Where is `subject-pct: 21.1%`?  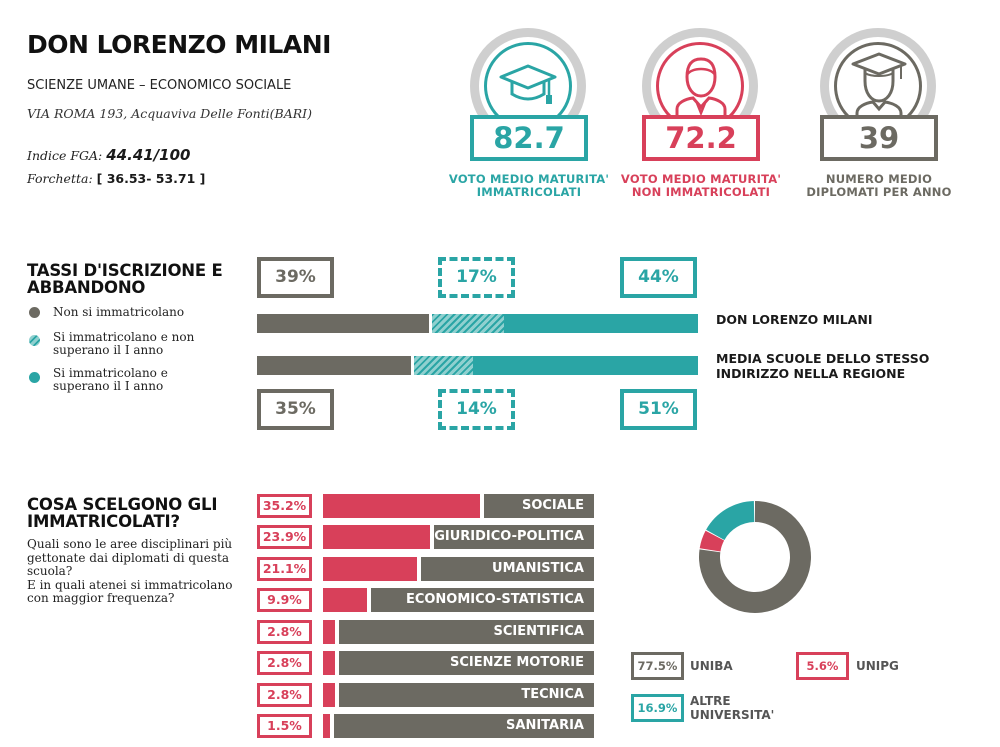 subject-pct: 21.1% is located at coordinates (284, 569).